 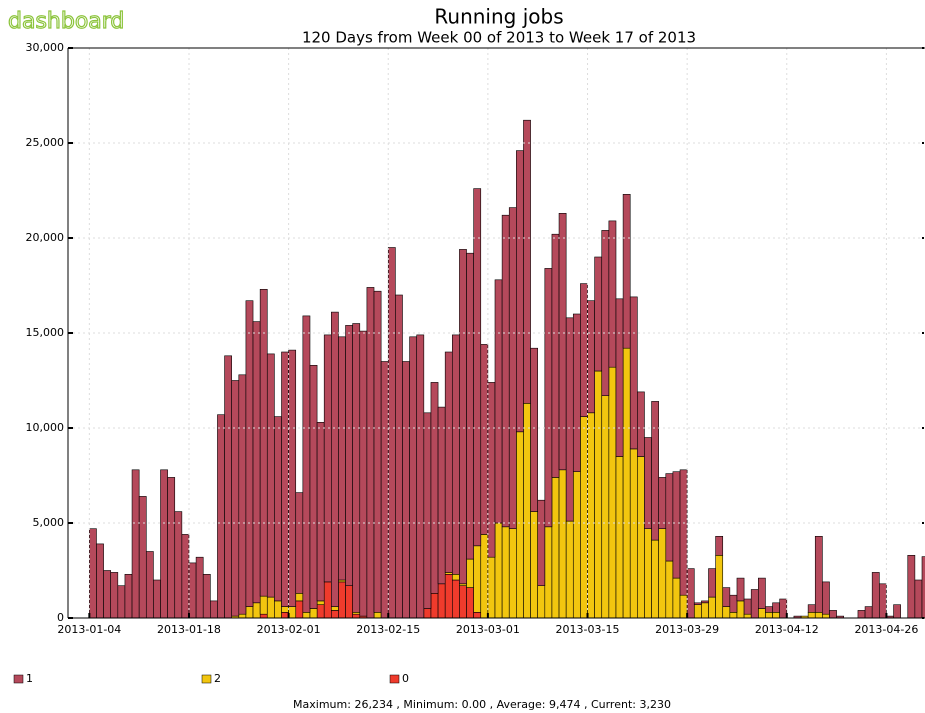 I want to click on legend-label: 1, so click(x=29, y=678).